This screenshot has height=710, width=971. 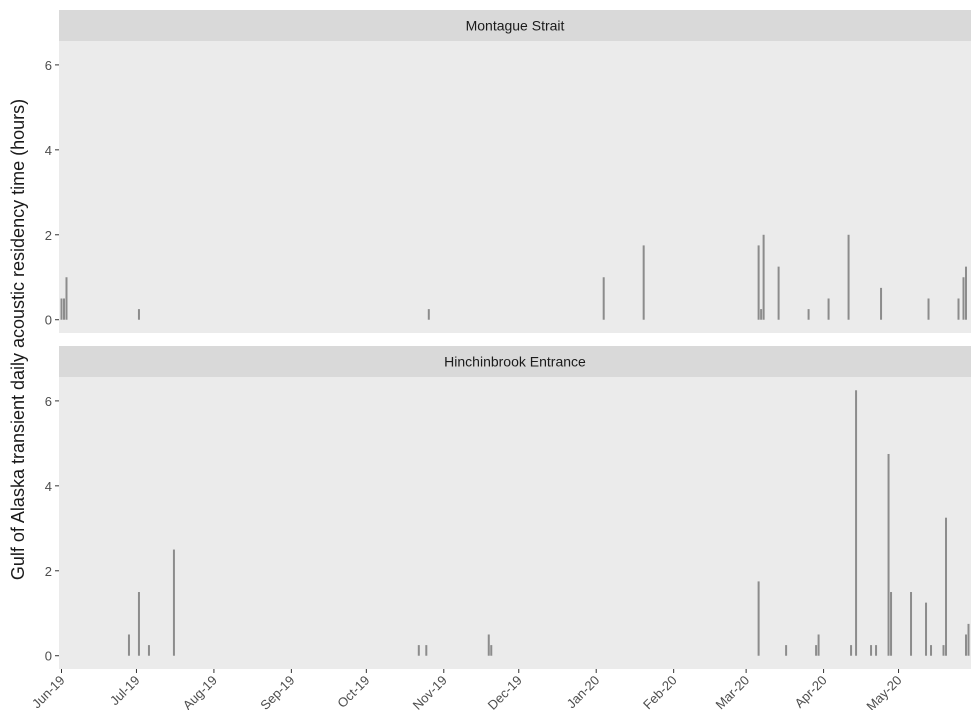 I want to click on x-tick-label: Mar-20, so click(x=733, y=691).